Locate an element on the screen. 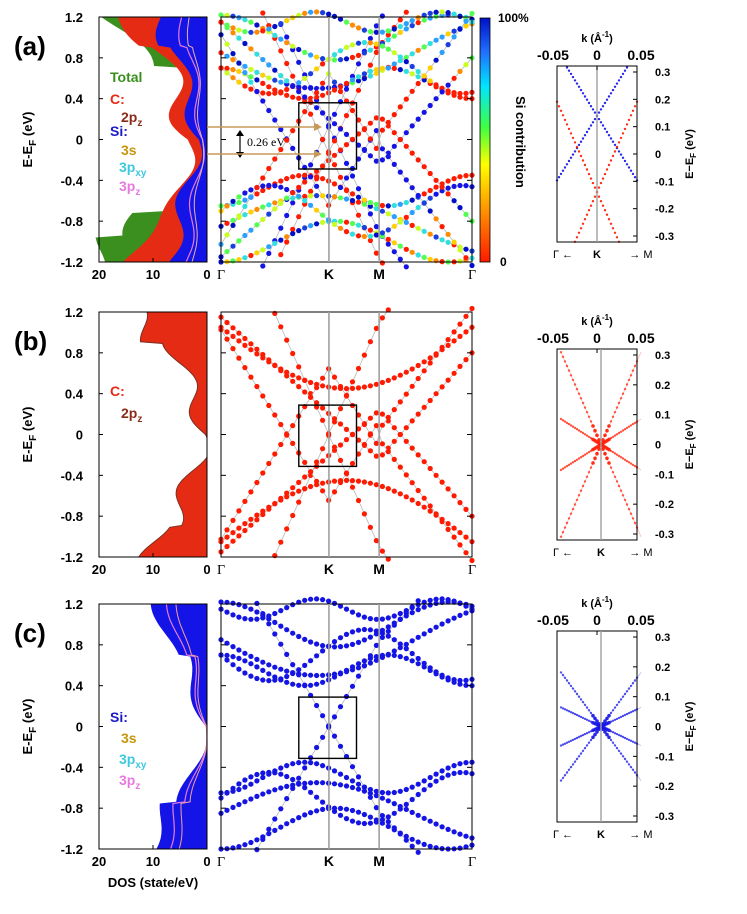 Image resolution: width=747 pixels, height=914 pixels. dos-ytick-label: 1.2 is located at coordinates (74, 604).